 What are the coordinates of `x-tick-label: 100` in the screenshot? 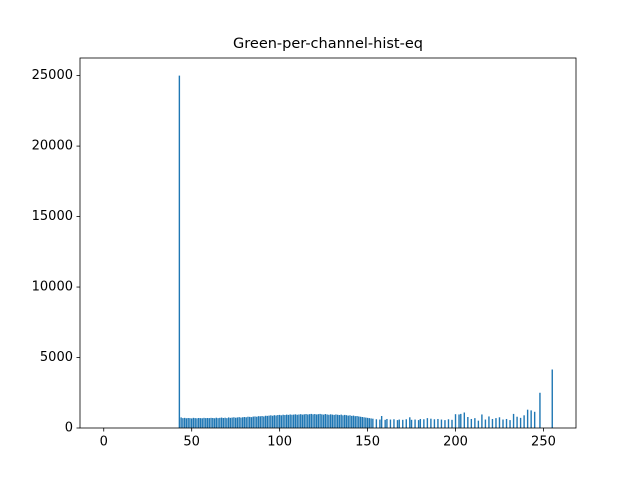 It's located at (279, 442).